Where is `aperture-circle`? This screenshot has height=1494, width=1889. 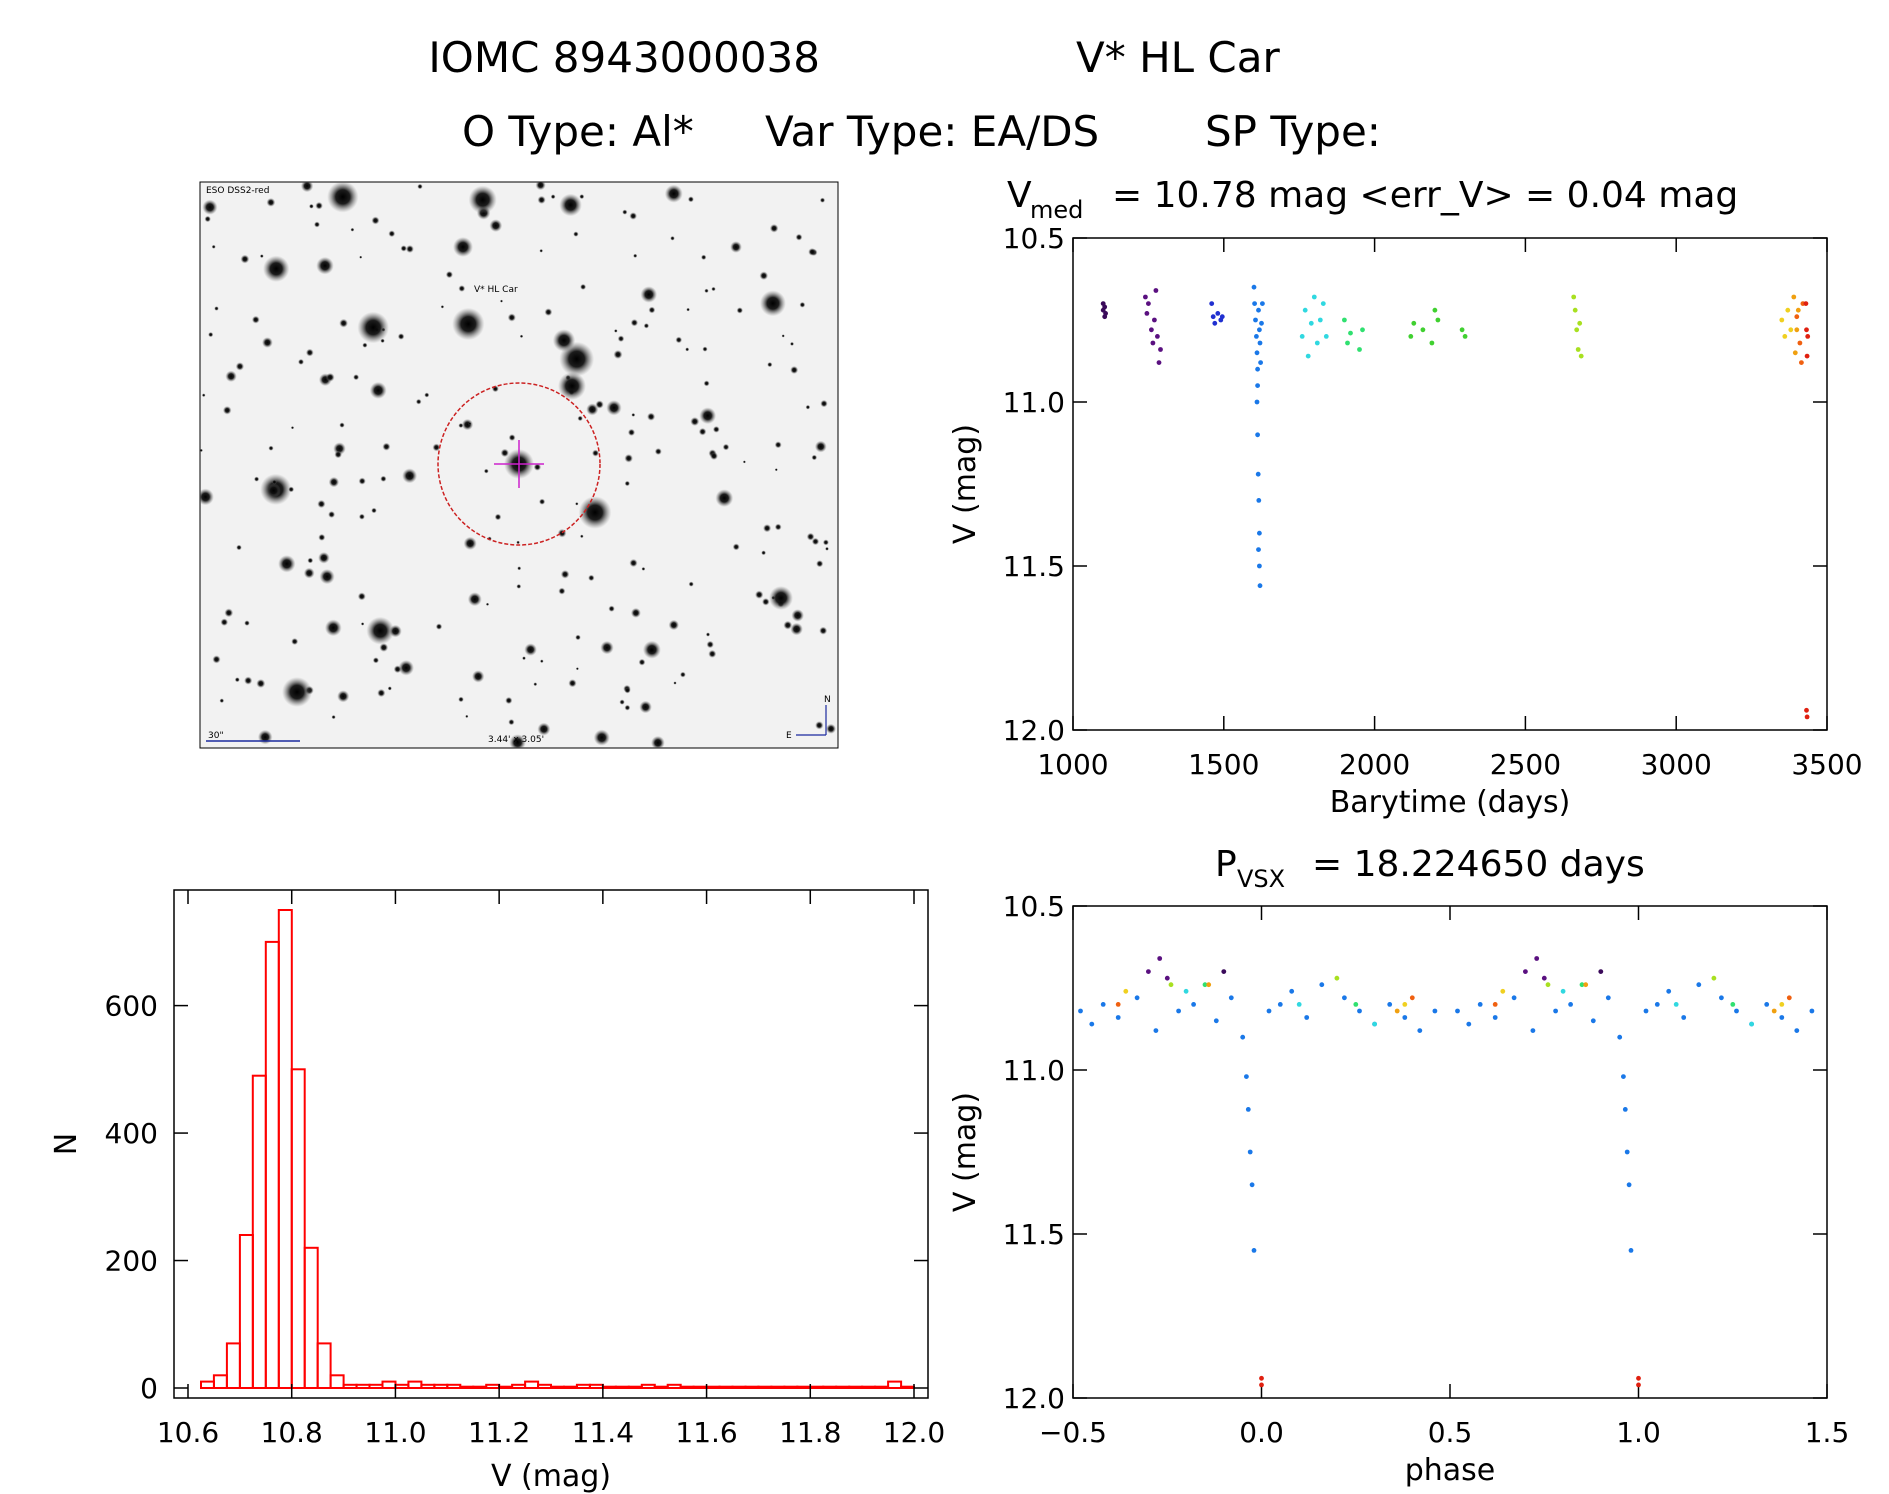 aperture-circle is located at coordinates (519, 464).